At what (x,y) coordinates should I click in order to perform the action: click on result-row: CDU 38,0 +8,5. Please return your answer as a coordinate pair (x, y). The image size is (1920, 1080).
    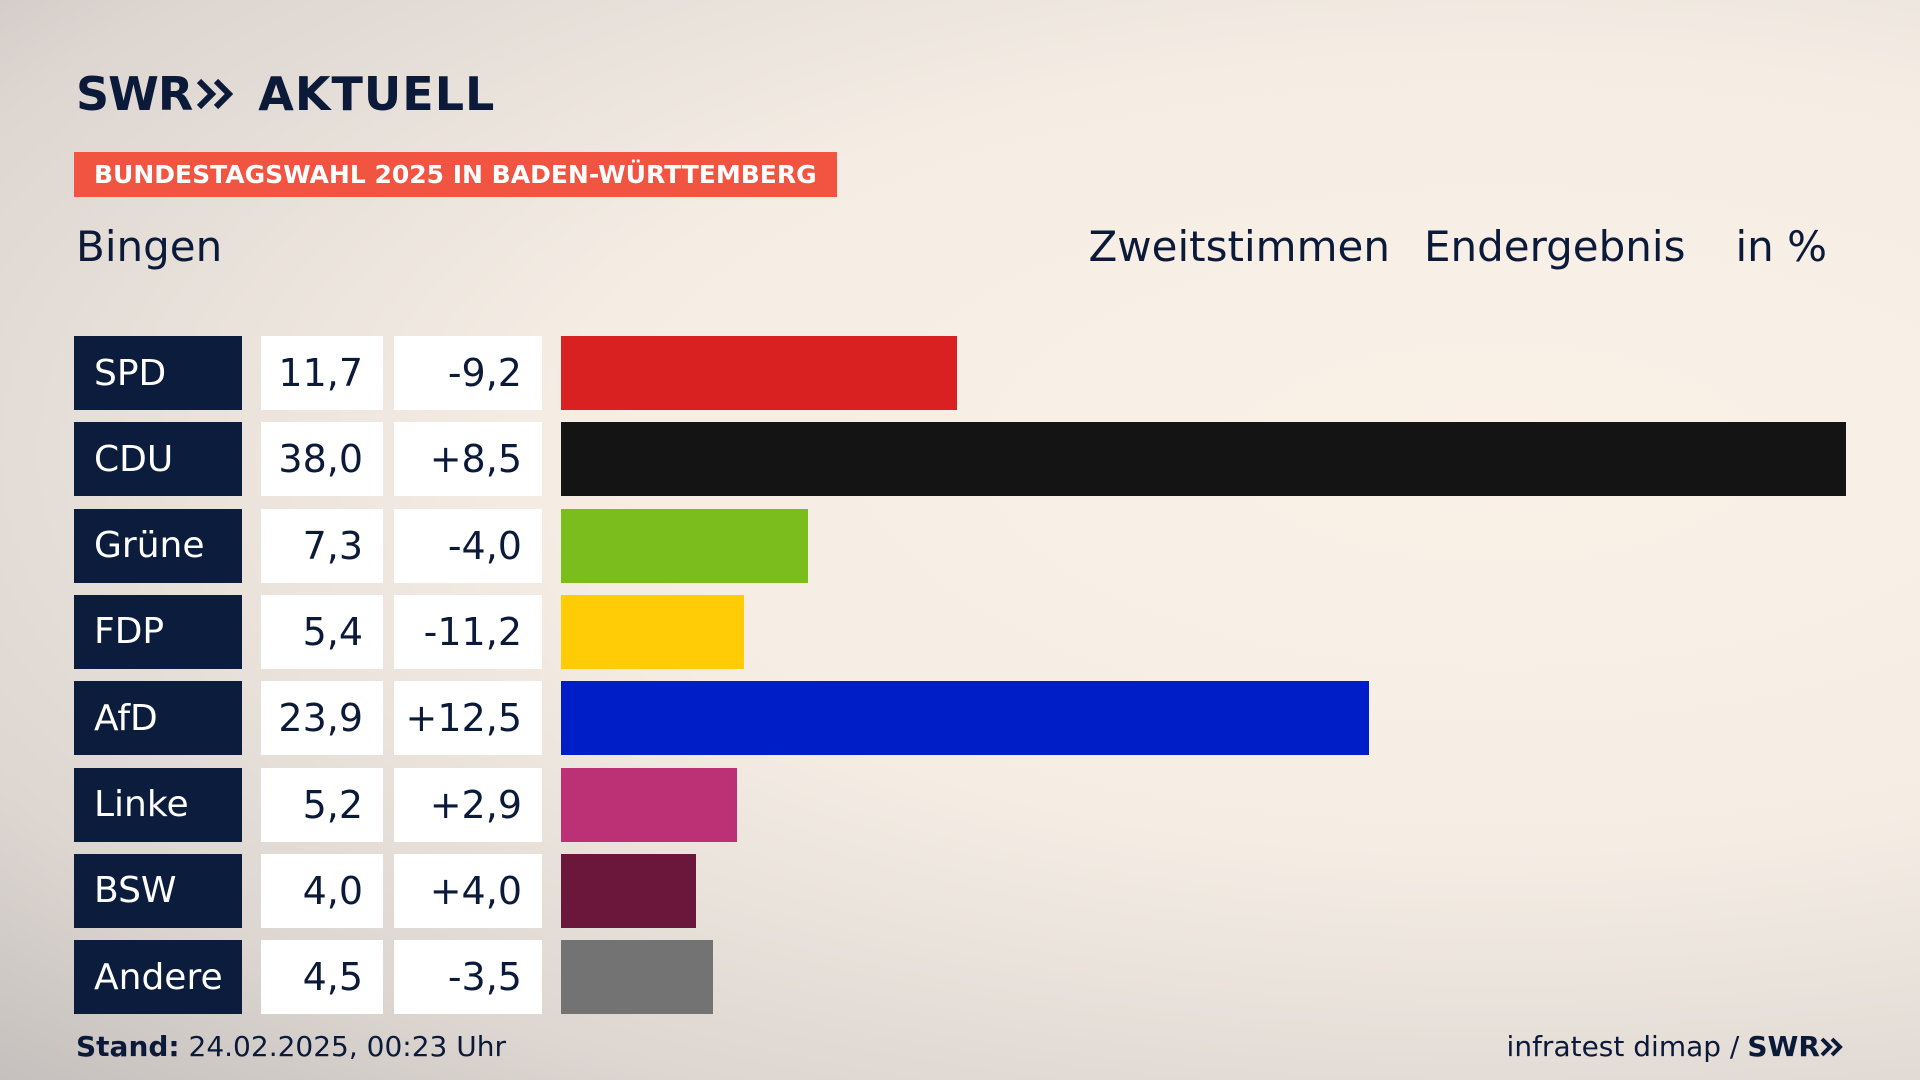
    Looking at the image, I should click on (960, 459).